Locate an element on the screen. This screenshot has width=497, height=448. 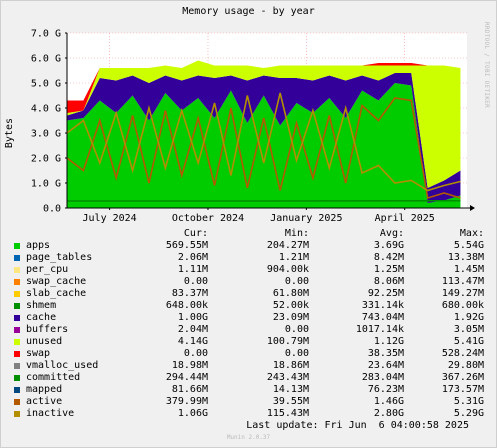
legend-max: 5.41G is located at coordinates (468, 341).